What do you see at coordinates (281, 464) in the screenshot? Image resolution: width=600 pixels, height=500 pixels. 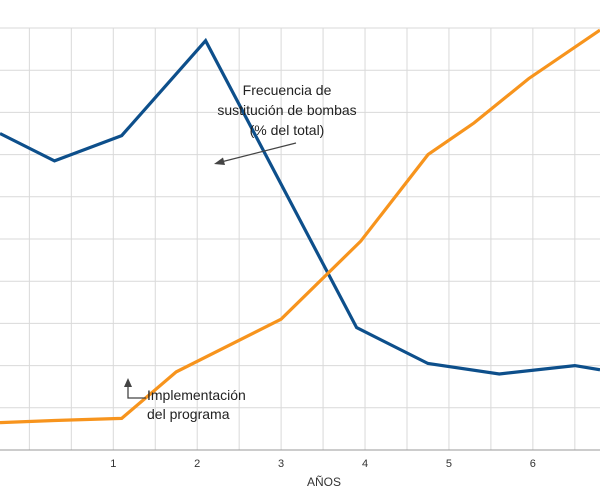 I see `x-tick-label: 3` at bounding box center [281, 464].